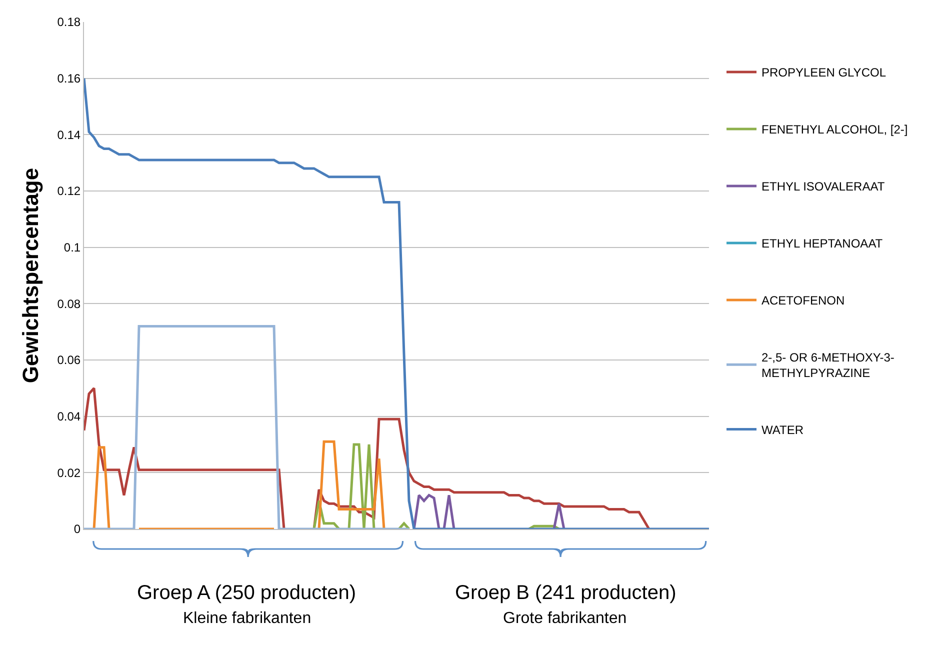 The width and height of the screenshot is (926, 652). I want to click on y-tick-label: 0.08, so click(69, 303).